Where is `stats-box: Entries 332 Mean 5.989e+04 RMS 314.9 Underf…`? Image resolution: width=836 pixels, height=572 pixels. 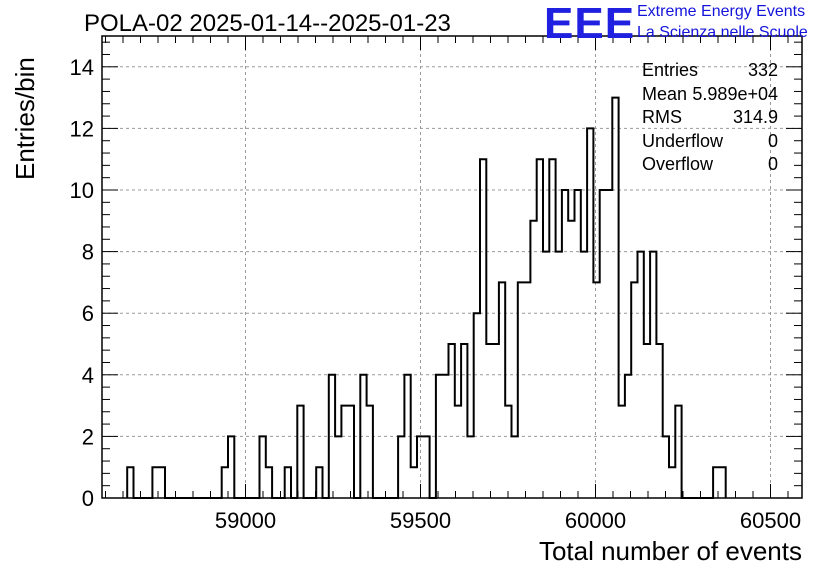
stats-box: Entries 332 Mean 5.989e+04 RMS 314.9 Underf… is located at coordinates (710, 119).